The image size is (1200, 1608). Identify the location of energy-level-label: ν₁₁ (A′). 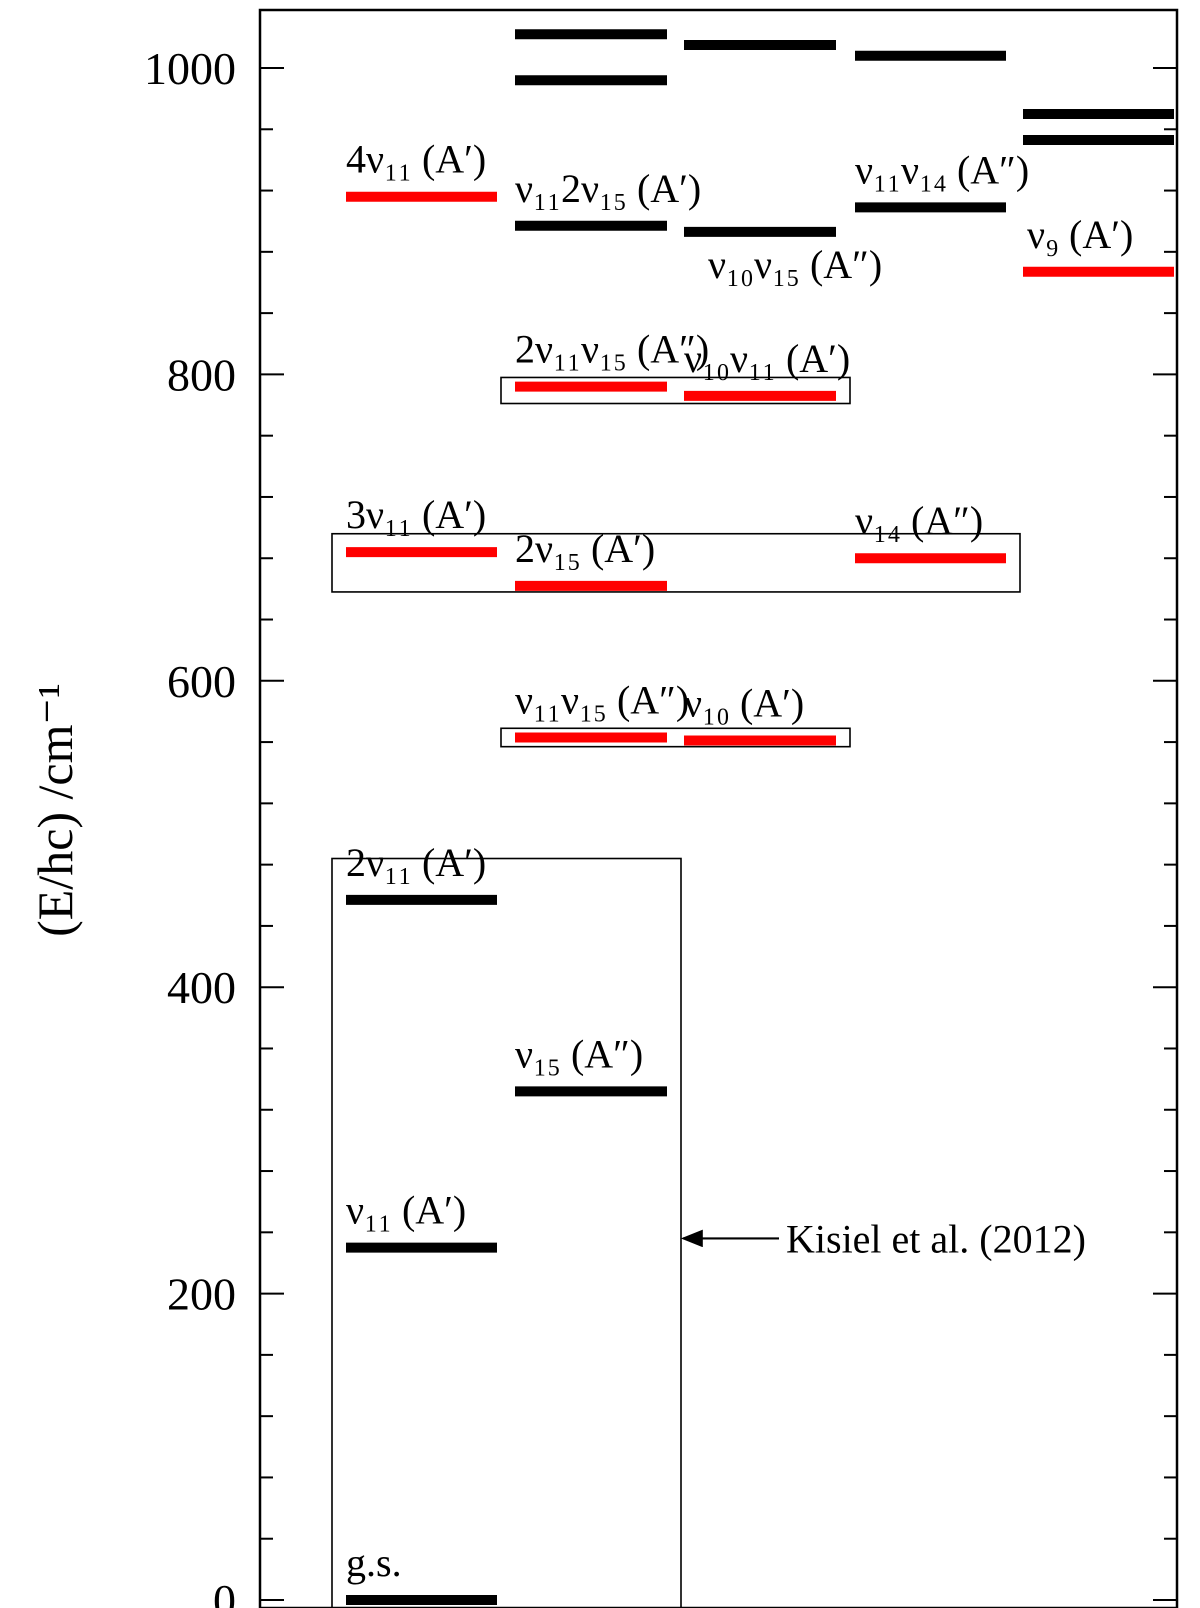
(406, 1210).